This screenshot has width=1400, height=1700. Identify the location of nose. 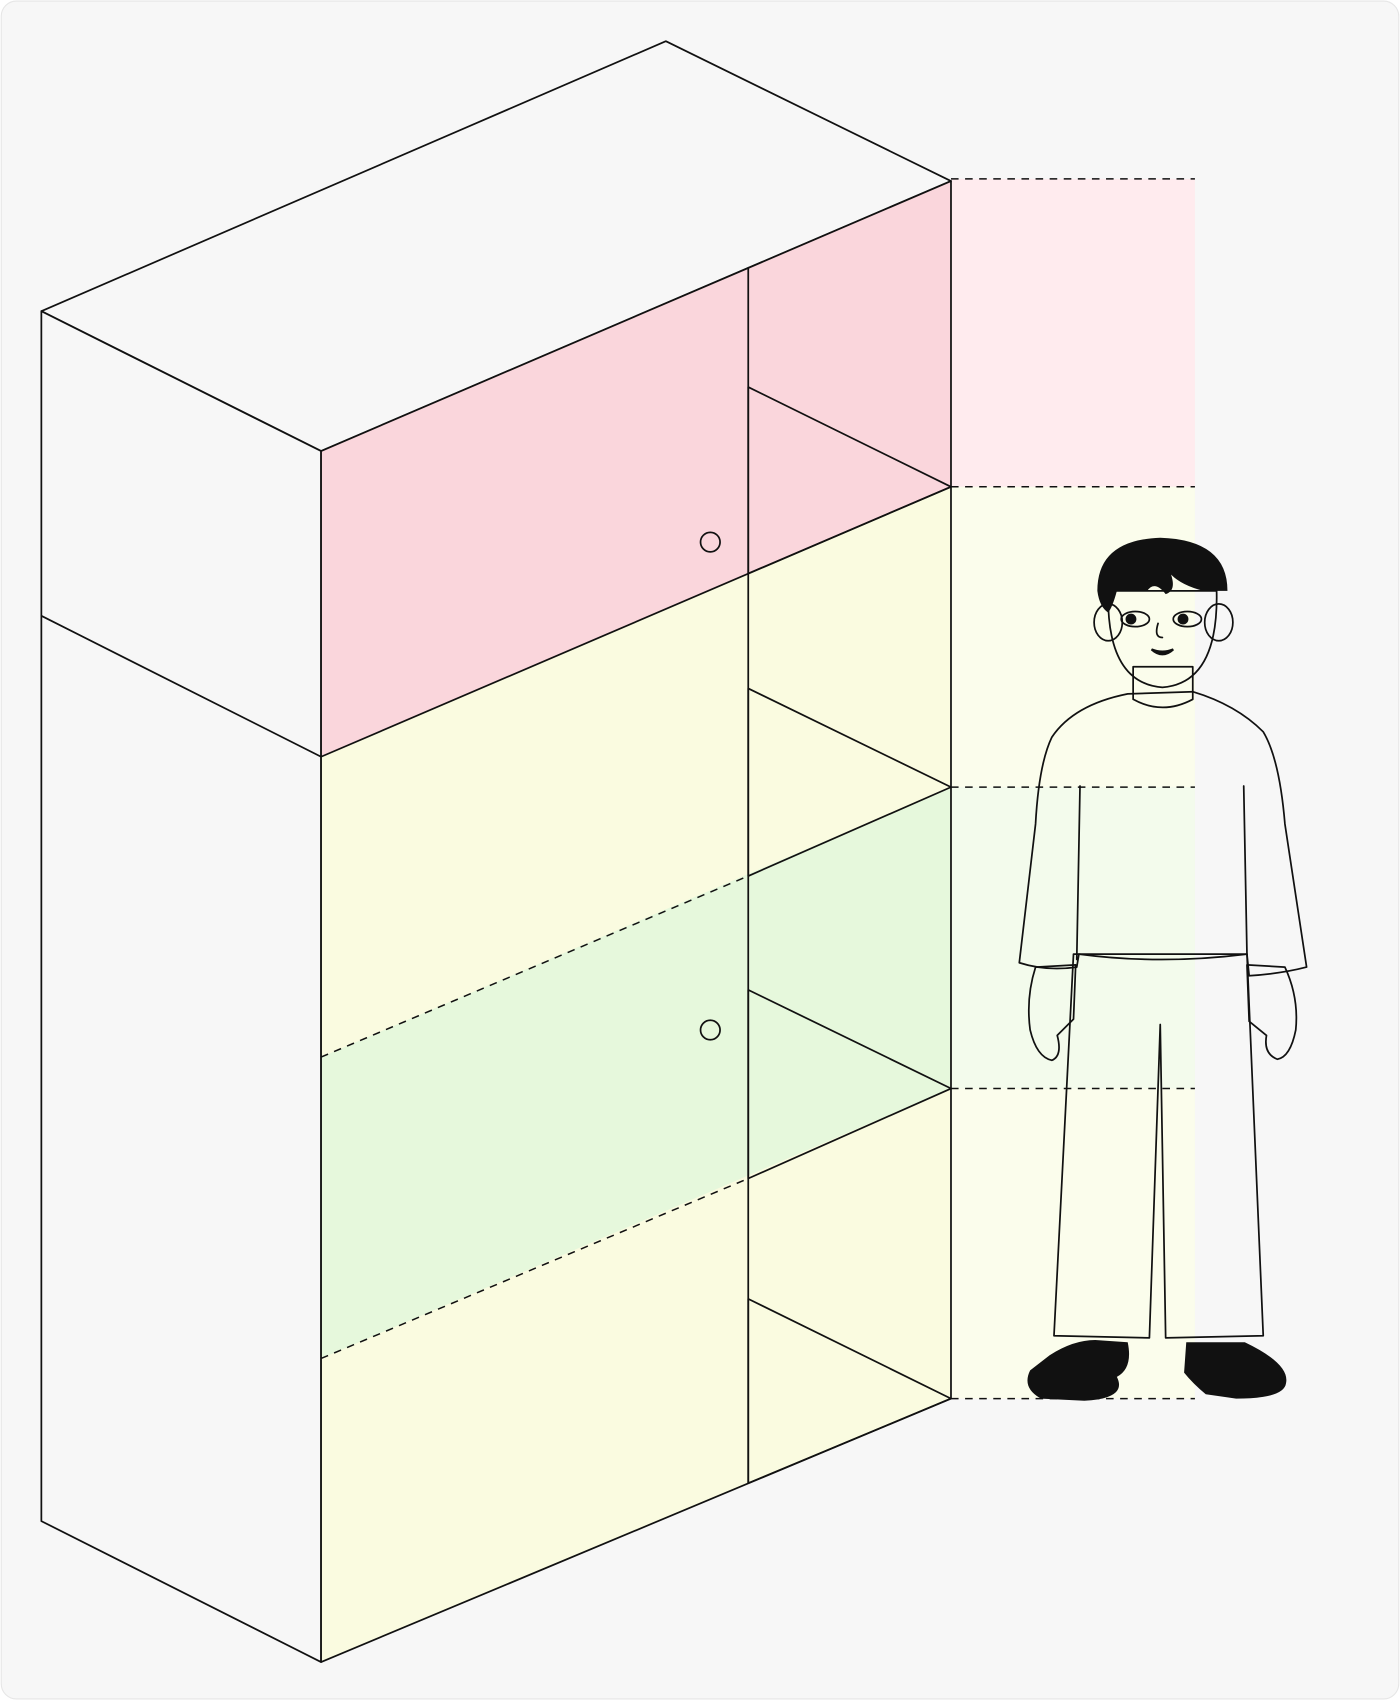
(1159, 630).